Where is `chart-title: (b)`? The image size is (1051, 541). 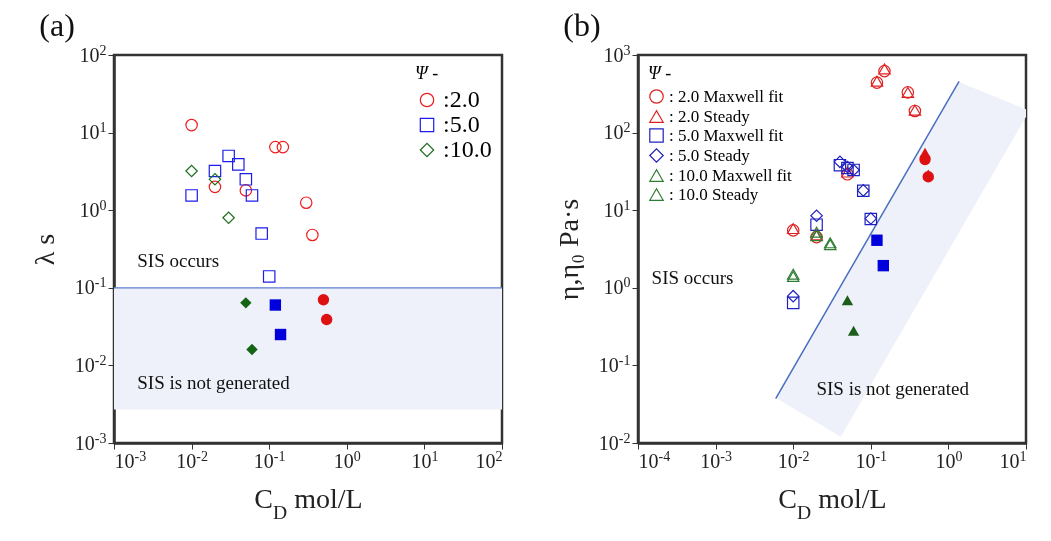
chart-title: (b) is located at coordinates (582, 25).